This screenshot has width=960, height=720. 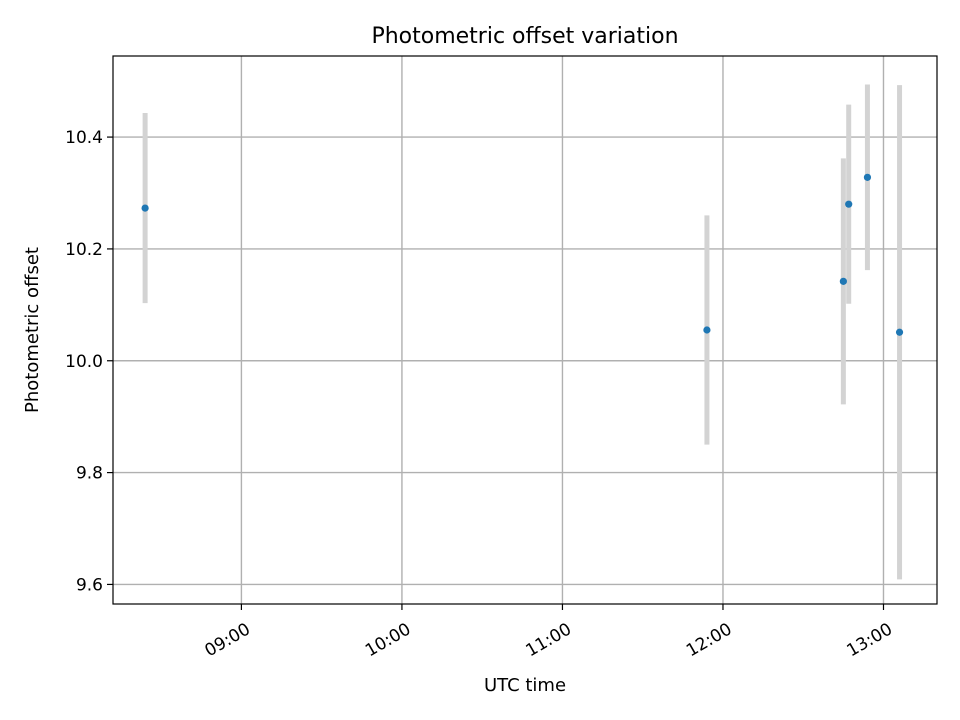 What do you see at coordinates (84, 250) in the screenshot?
I see `y-tick-label: 10.2` at bounding box center [84, 250].